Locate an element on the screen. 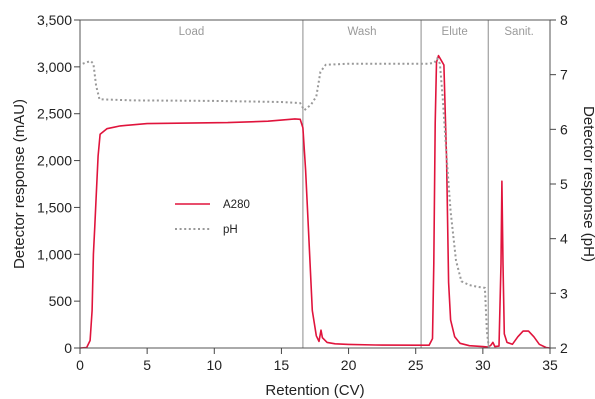  y-tick-label-right: 8 is located at coordinates (564, 20).